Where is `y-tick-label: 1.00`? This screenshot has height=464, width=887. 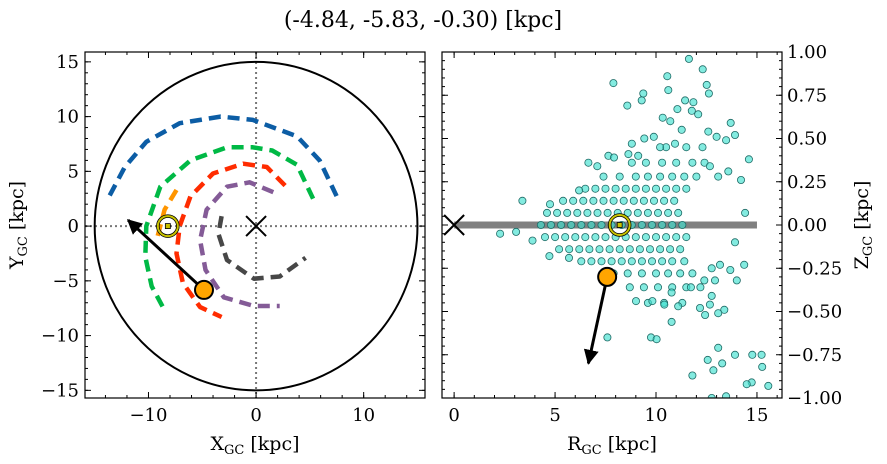
y-tick-label: 1.00 is located at coordinates (807, 52).